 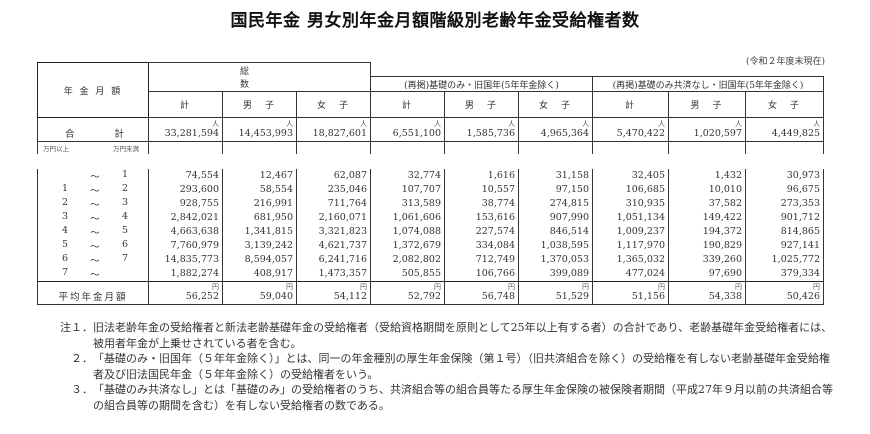 I want to click on cell-value: 106,685, so click(x=630, y=190).